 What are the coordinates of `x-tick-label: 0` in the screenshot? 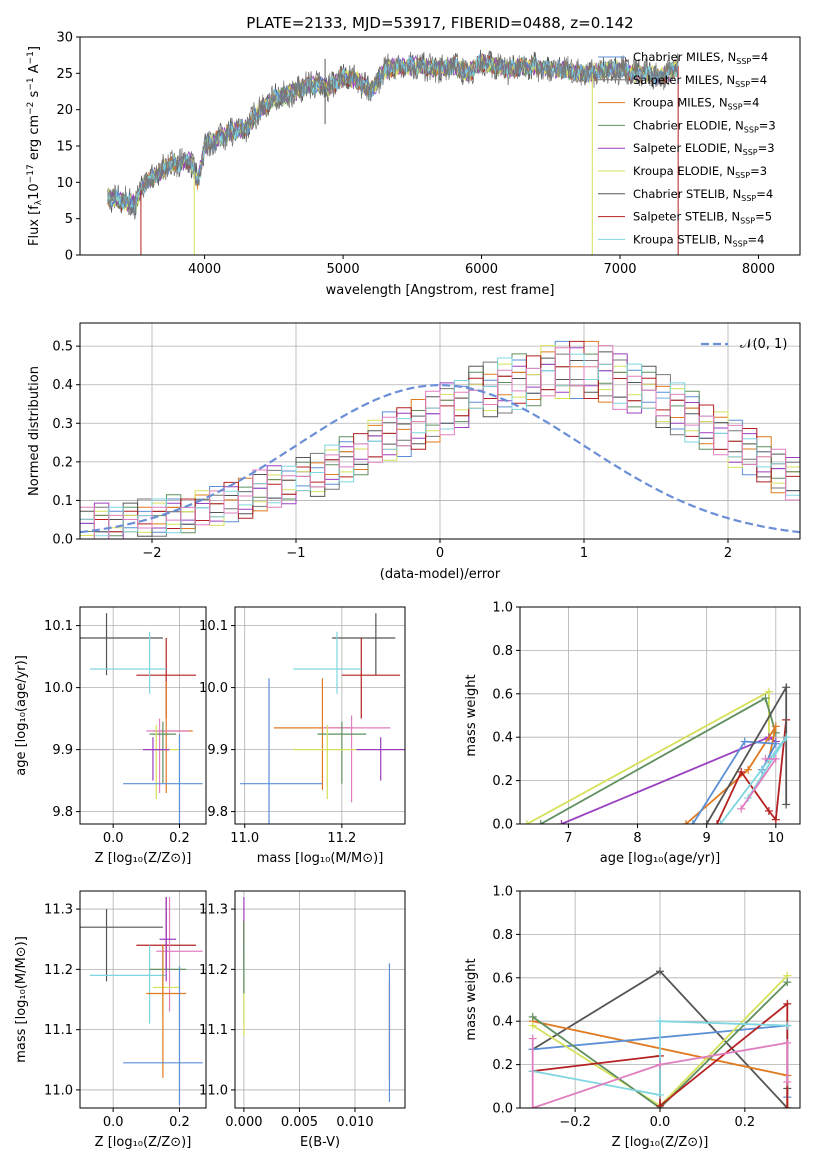 It's located at (440, 553).